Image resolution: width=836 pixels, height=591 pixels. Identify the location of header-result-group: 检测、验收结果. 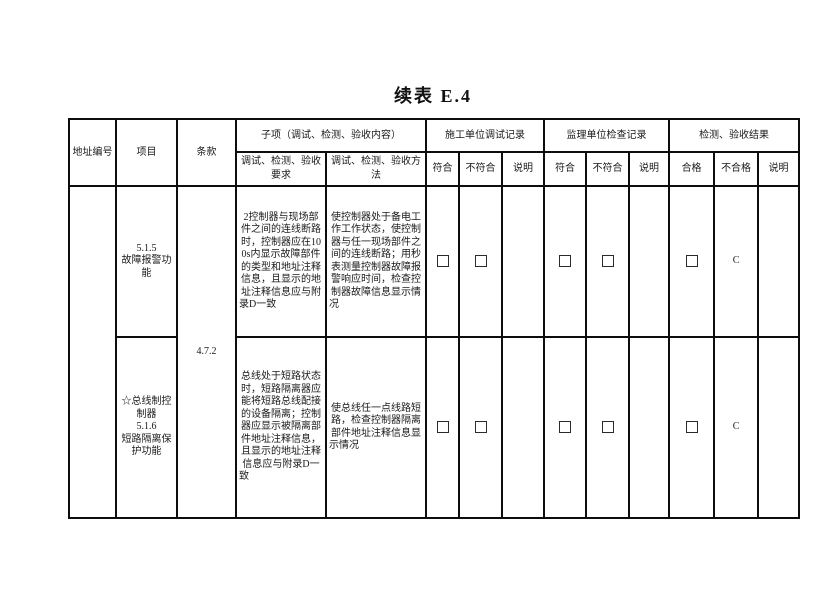
(734, 135).